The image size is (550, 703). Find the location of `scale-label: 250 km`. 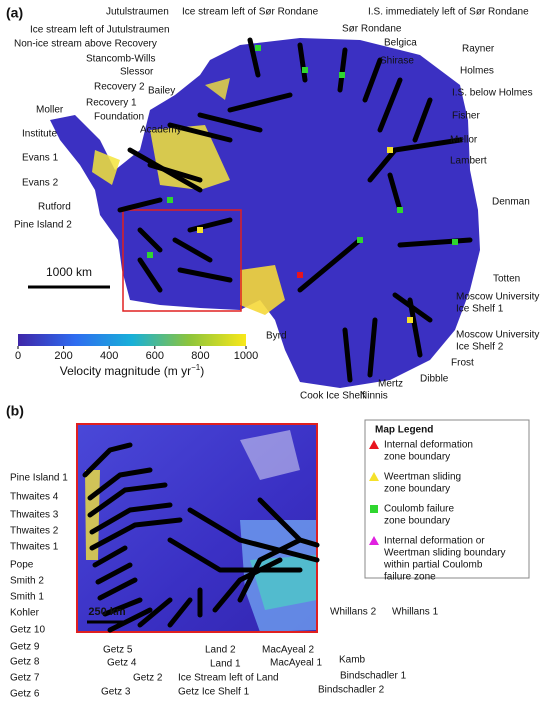

scale-label: 250 km is located at coordinates (107, 612).